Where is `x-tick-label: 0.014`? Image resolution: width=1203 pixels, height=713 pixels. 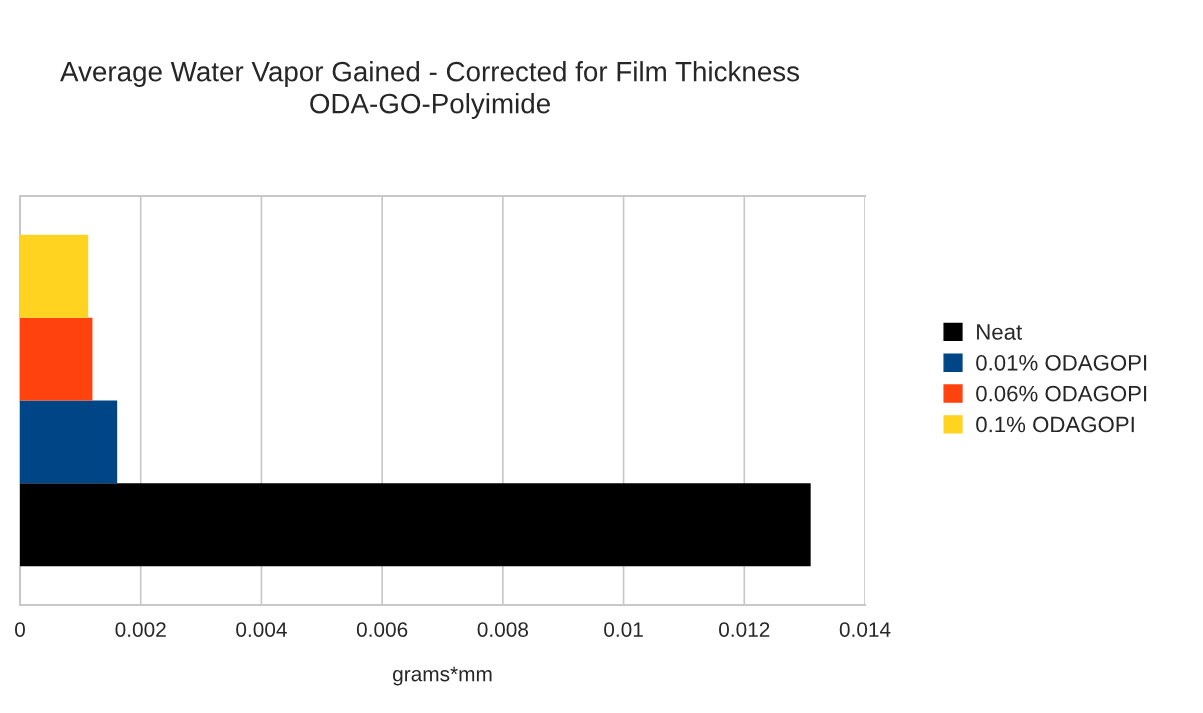
x-tick-label: 0.014 is located at coordinates (865, 629).